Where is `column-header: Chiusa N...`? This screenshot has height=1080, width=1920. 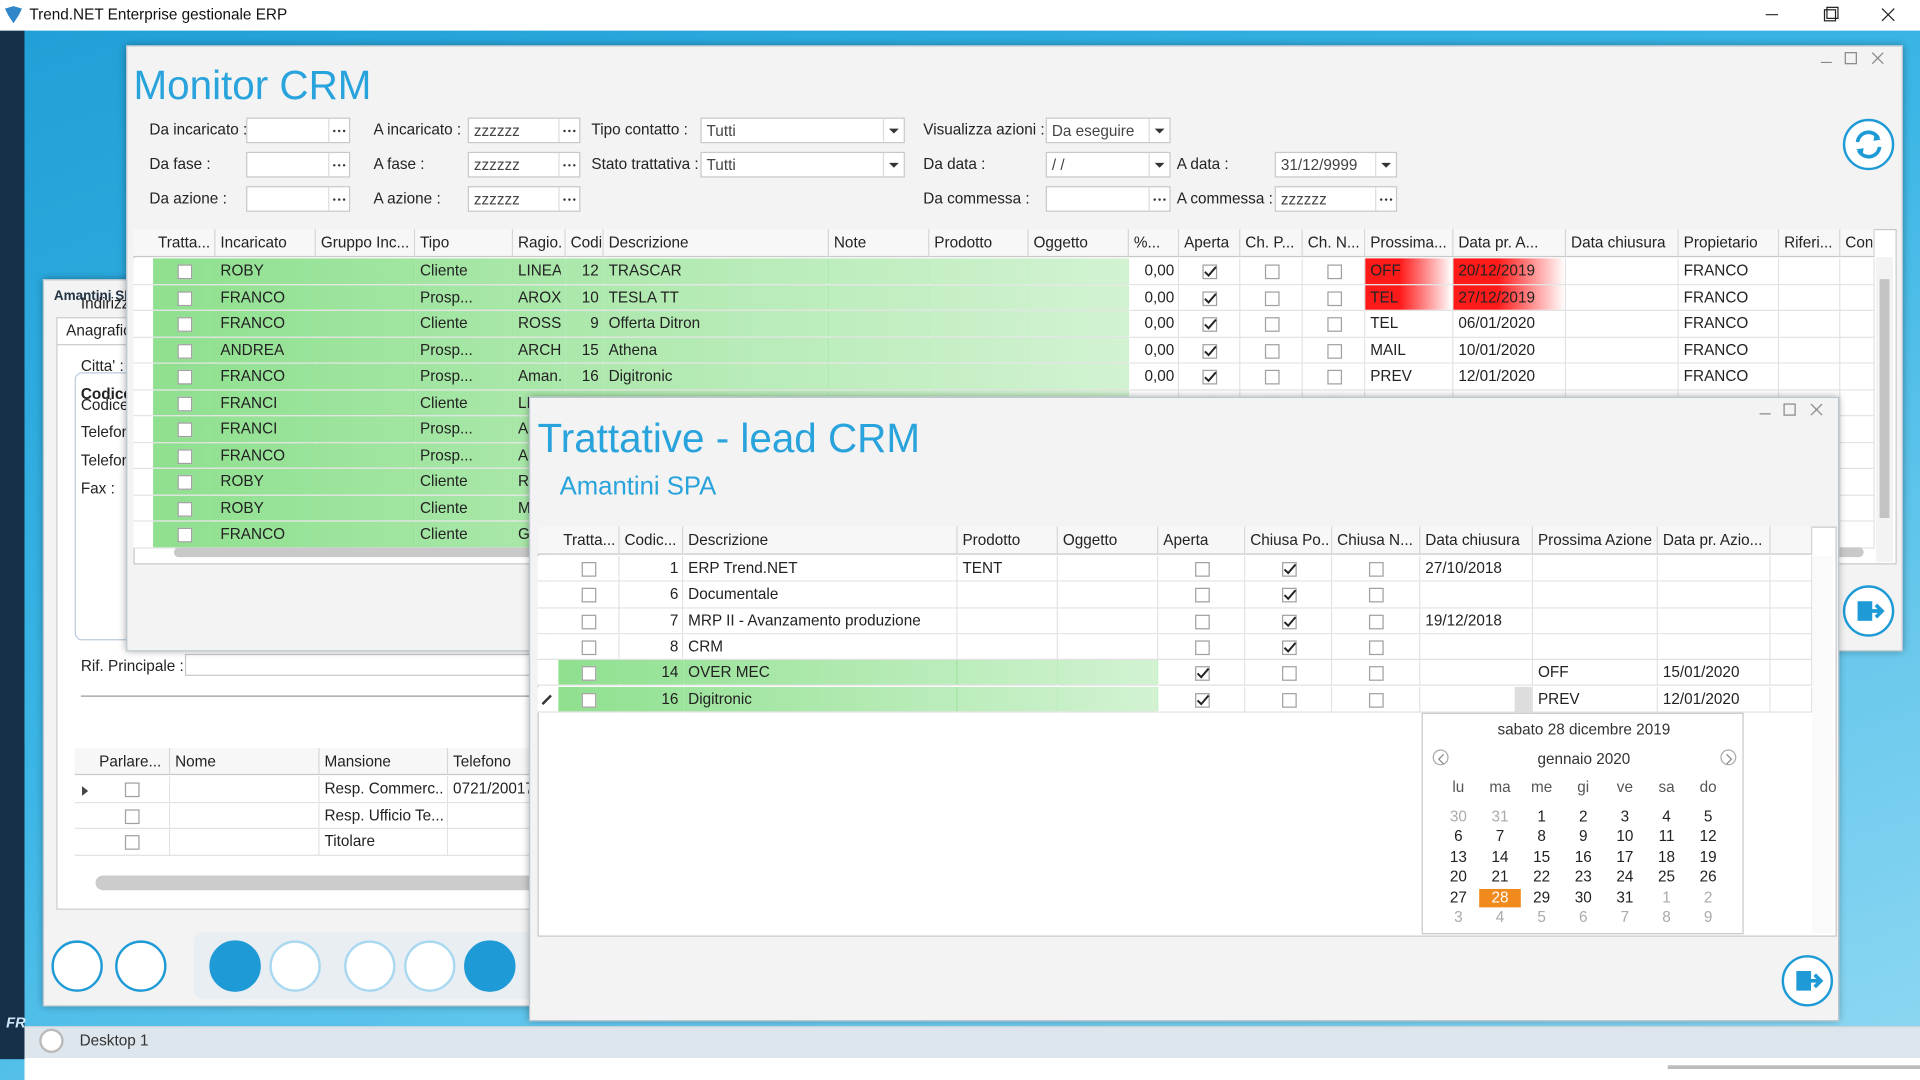 column-header: Chiusa N... is located at coordinates (1376, 540).